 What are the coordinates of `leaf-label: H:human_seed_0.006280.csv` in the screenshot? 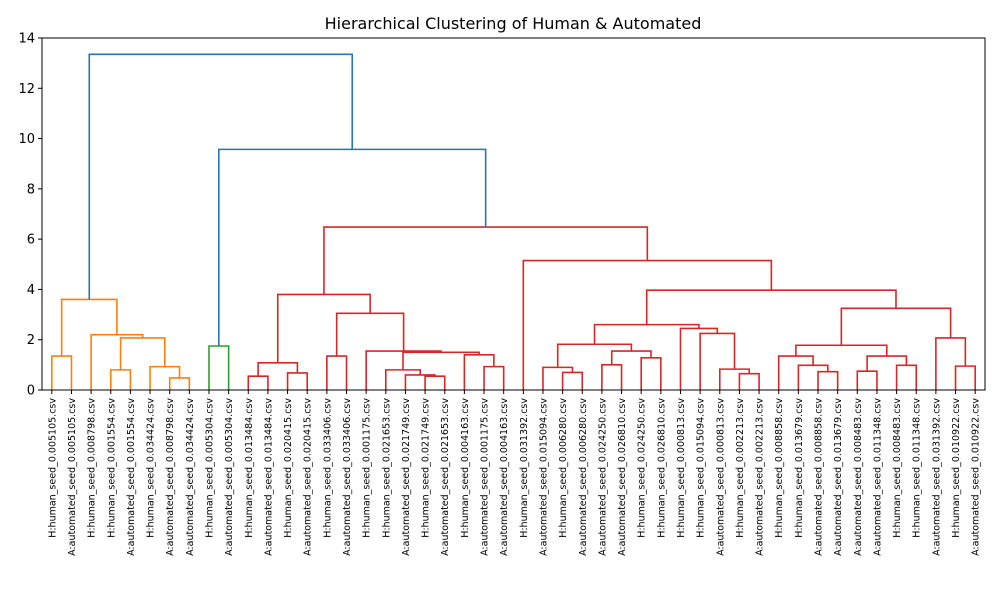 It's located at (563, 468).